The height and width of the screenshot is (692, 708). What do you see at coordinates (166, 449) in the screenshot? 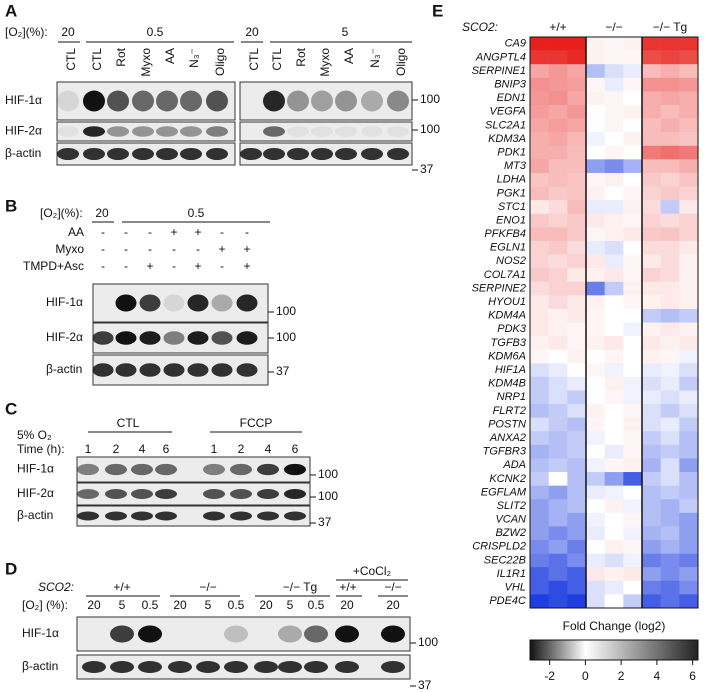
I see `time-value: 6` at bounding box center [166, 449].